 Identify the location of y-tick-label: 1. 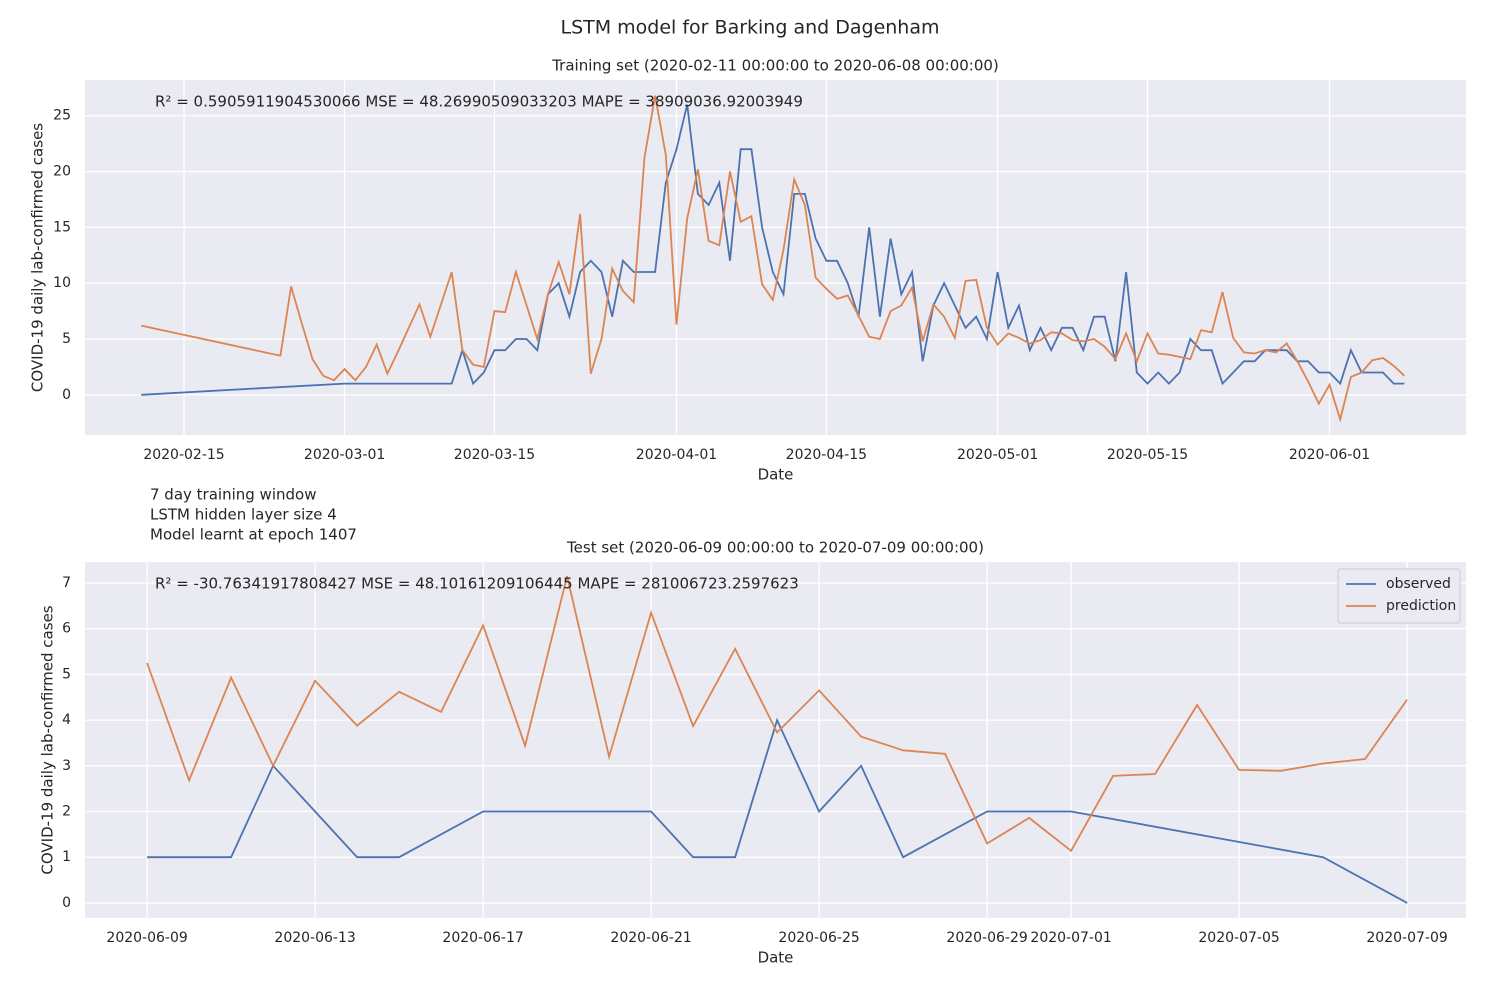
(66, 857).